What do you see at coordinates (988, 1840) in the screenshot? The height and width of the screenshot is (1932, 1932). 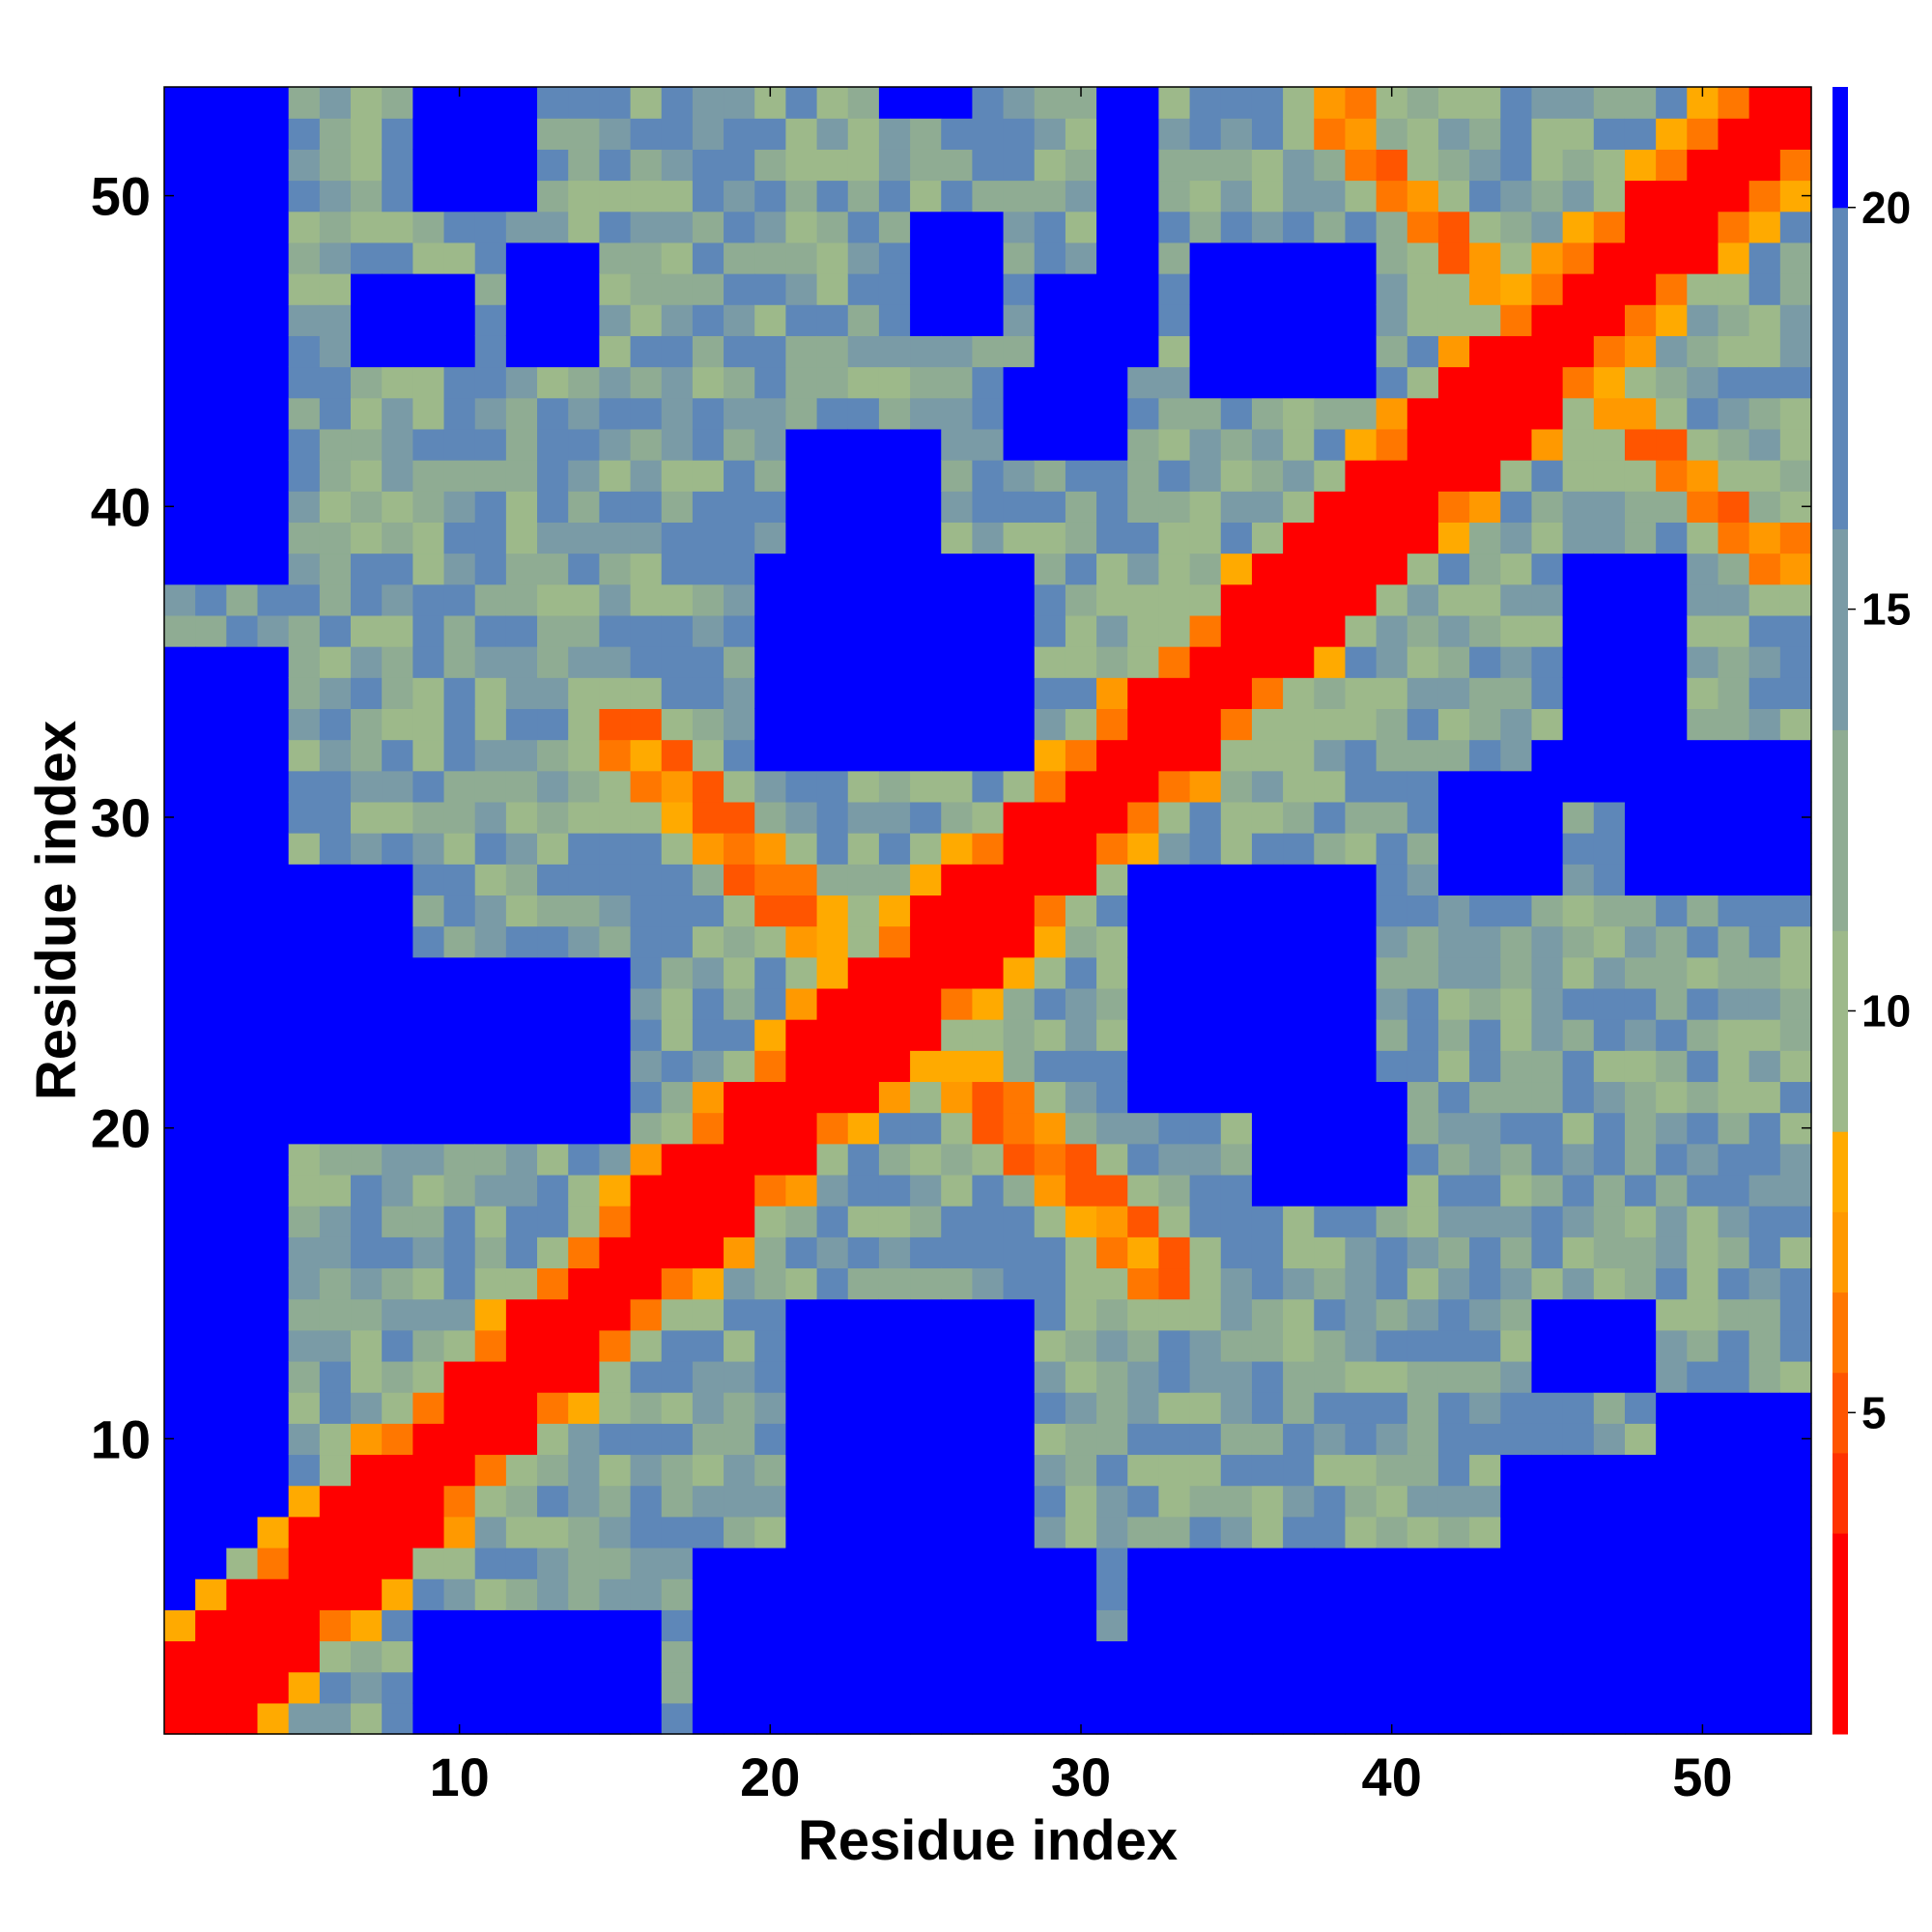 I see `x-axis-label: Residue index` at bounding box center [988, 1840].